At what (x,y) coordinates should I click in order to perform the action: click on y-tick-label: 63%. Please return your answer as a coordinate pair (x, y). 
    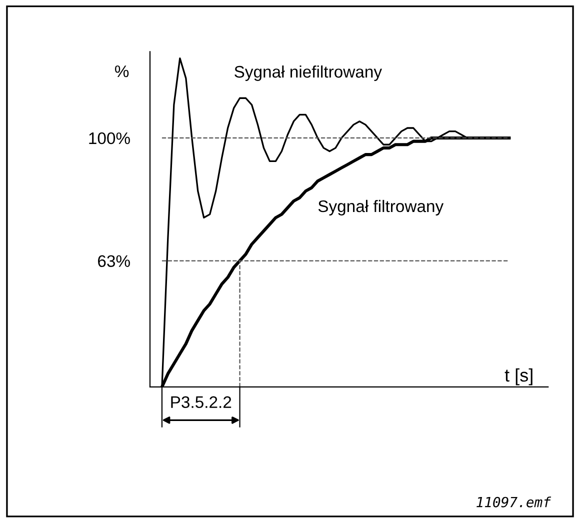
    Looking at the image, I should click on (114, 261).